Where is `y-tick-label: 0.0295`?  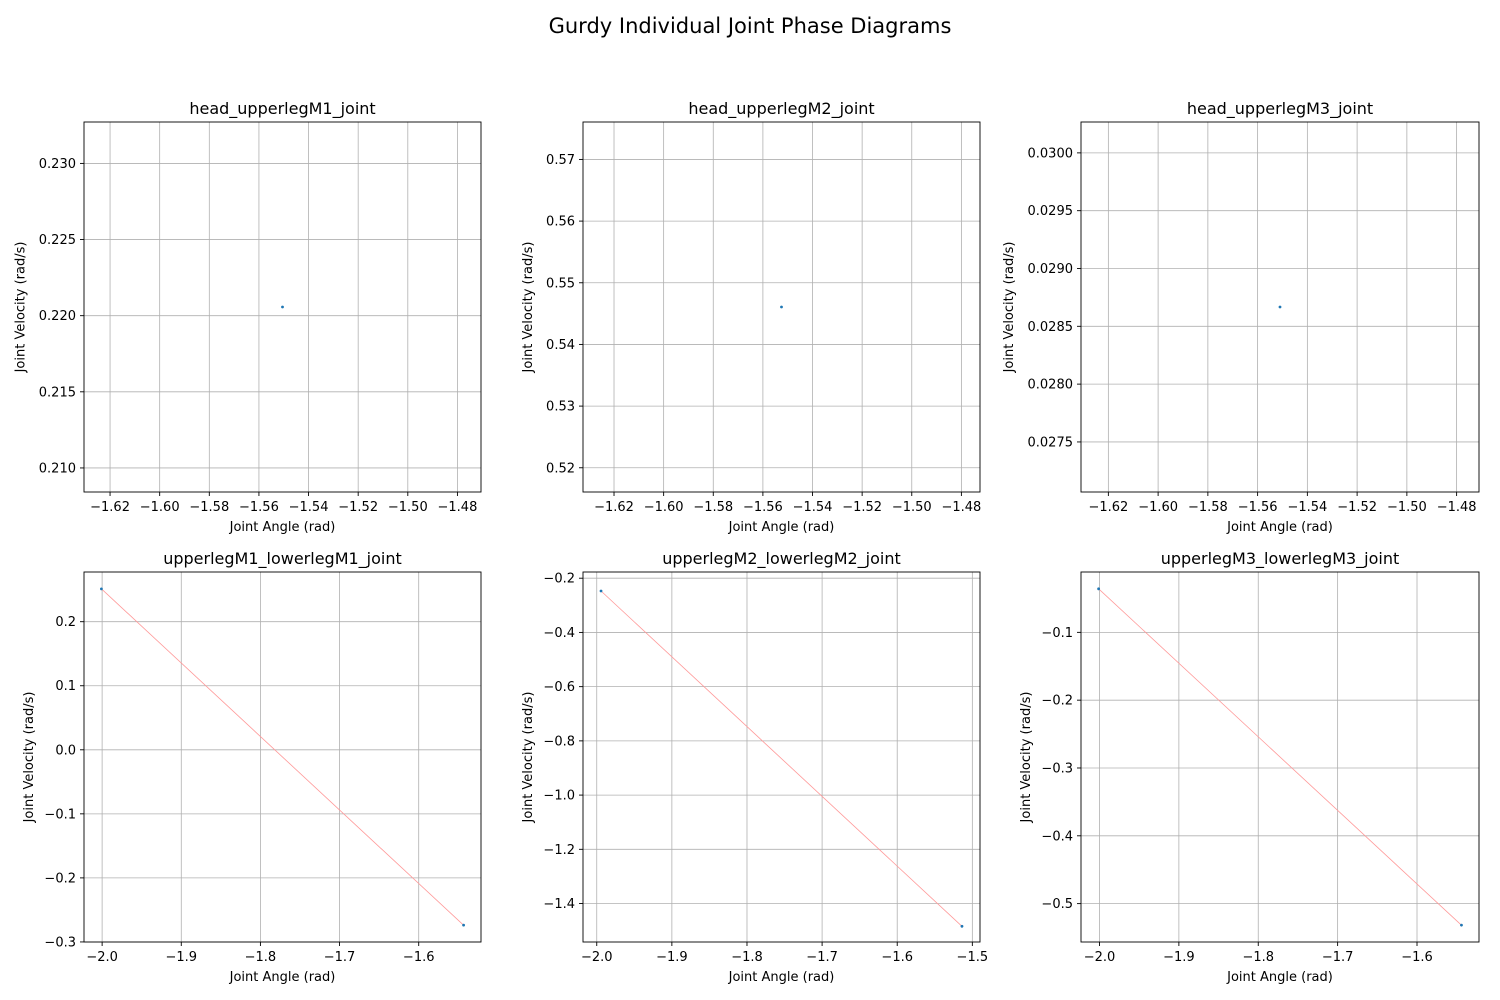 y-tick-label: 0.0295 is located at coordinates (1051, 211).